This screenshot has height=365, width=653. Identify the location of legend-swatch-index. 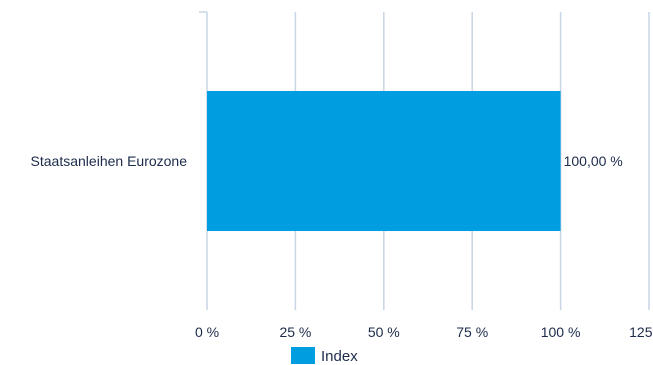
(303, 355).